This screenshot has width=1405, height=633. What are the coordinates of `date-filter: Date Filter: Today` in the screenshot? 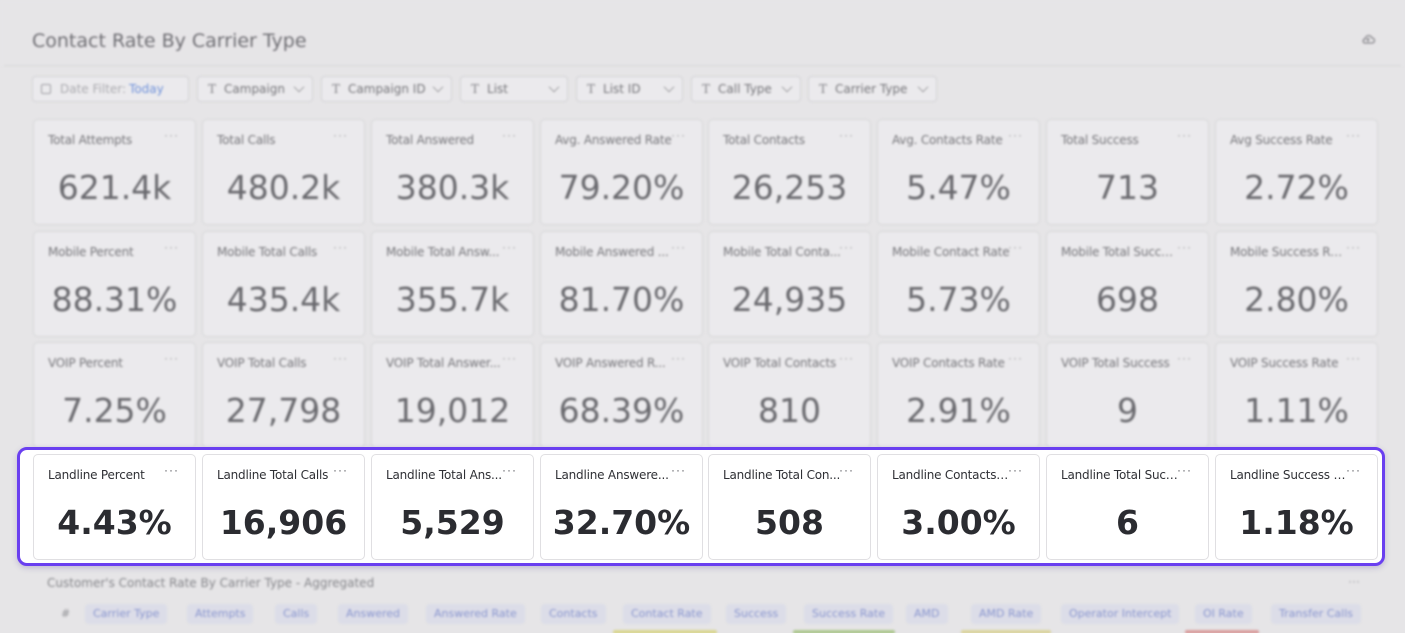 It's located at (110, 89).